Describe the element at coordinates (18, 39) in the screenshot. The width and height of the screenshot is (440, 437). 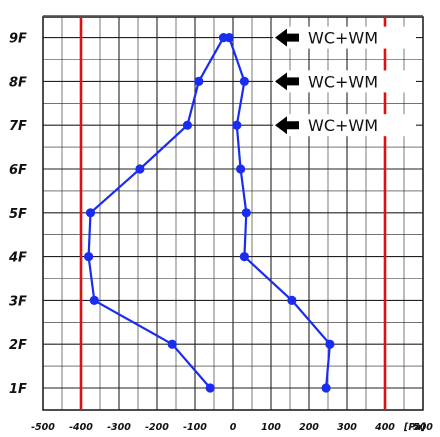
I see `floor-label: 9F` at that location.